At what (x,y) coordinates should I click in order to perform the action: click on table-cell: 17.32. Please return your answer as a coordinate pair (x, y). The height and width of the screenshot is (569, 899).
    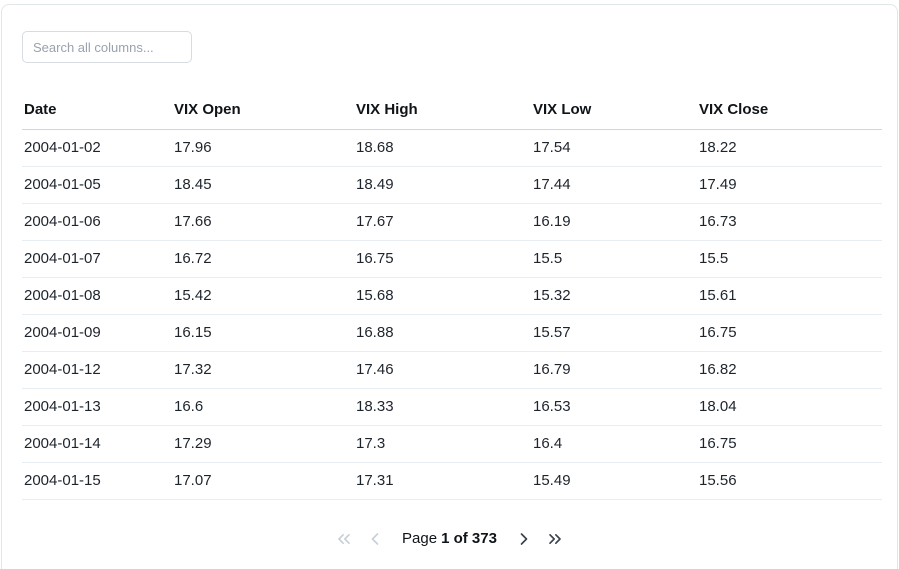
    Looking at the image, I should click on (263, 370).